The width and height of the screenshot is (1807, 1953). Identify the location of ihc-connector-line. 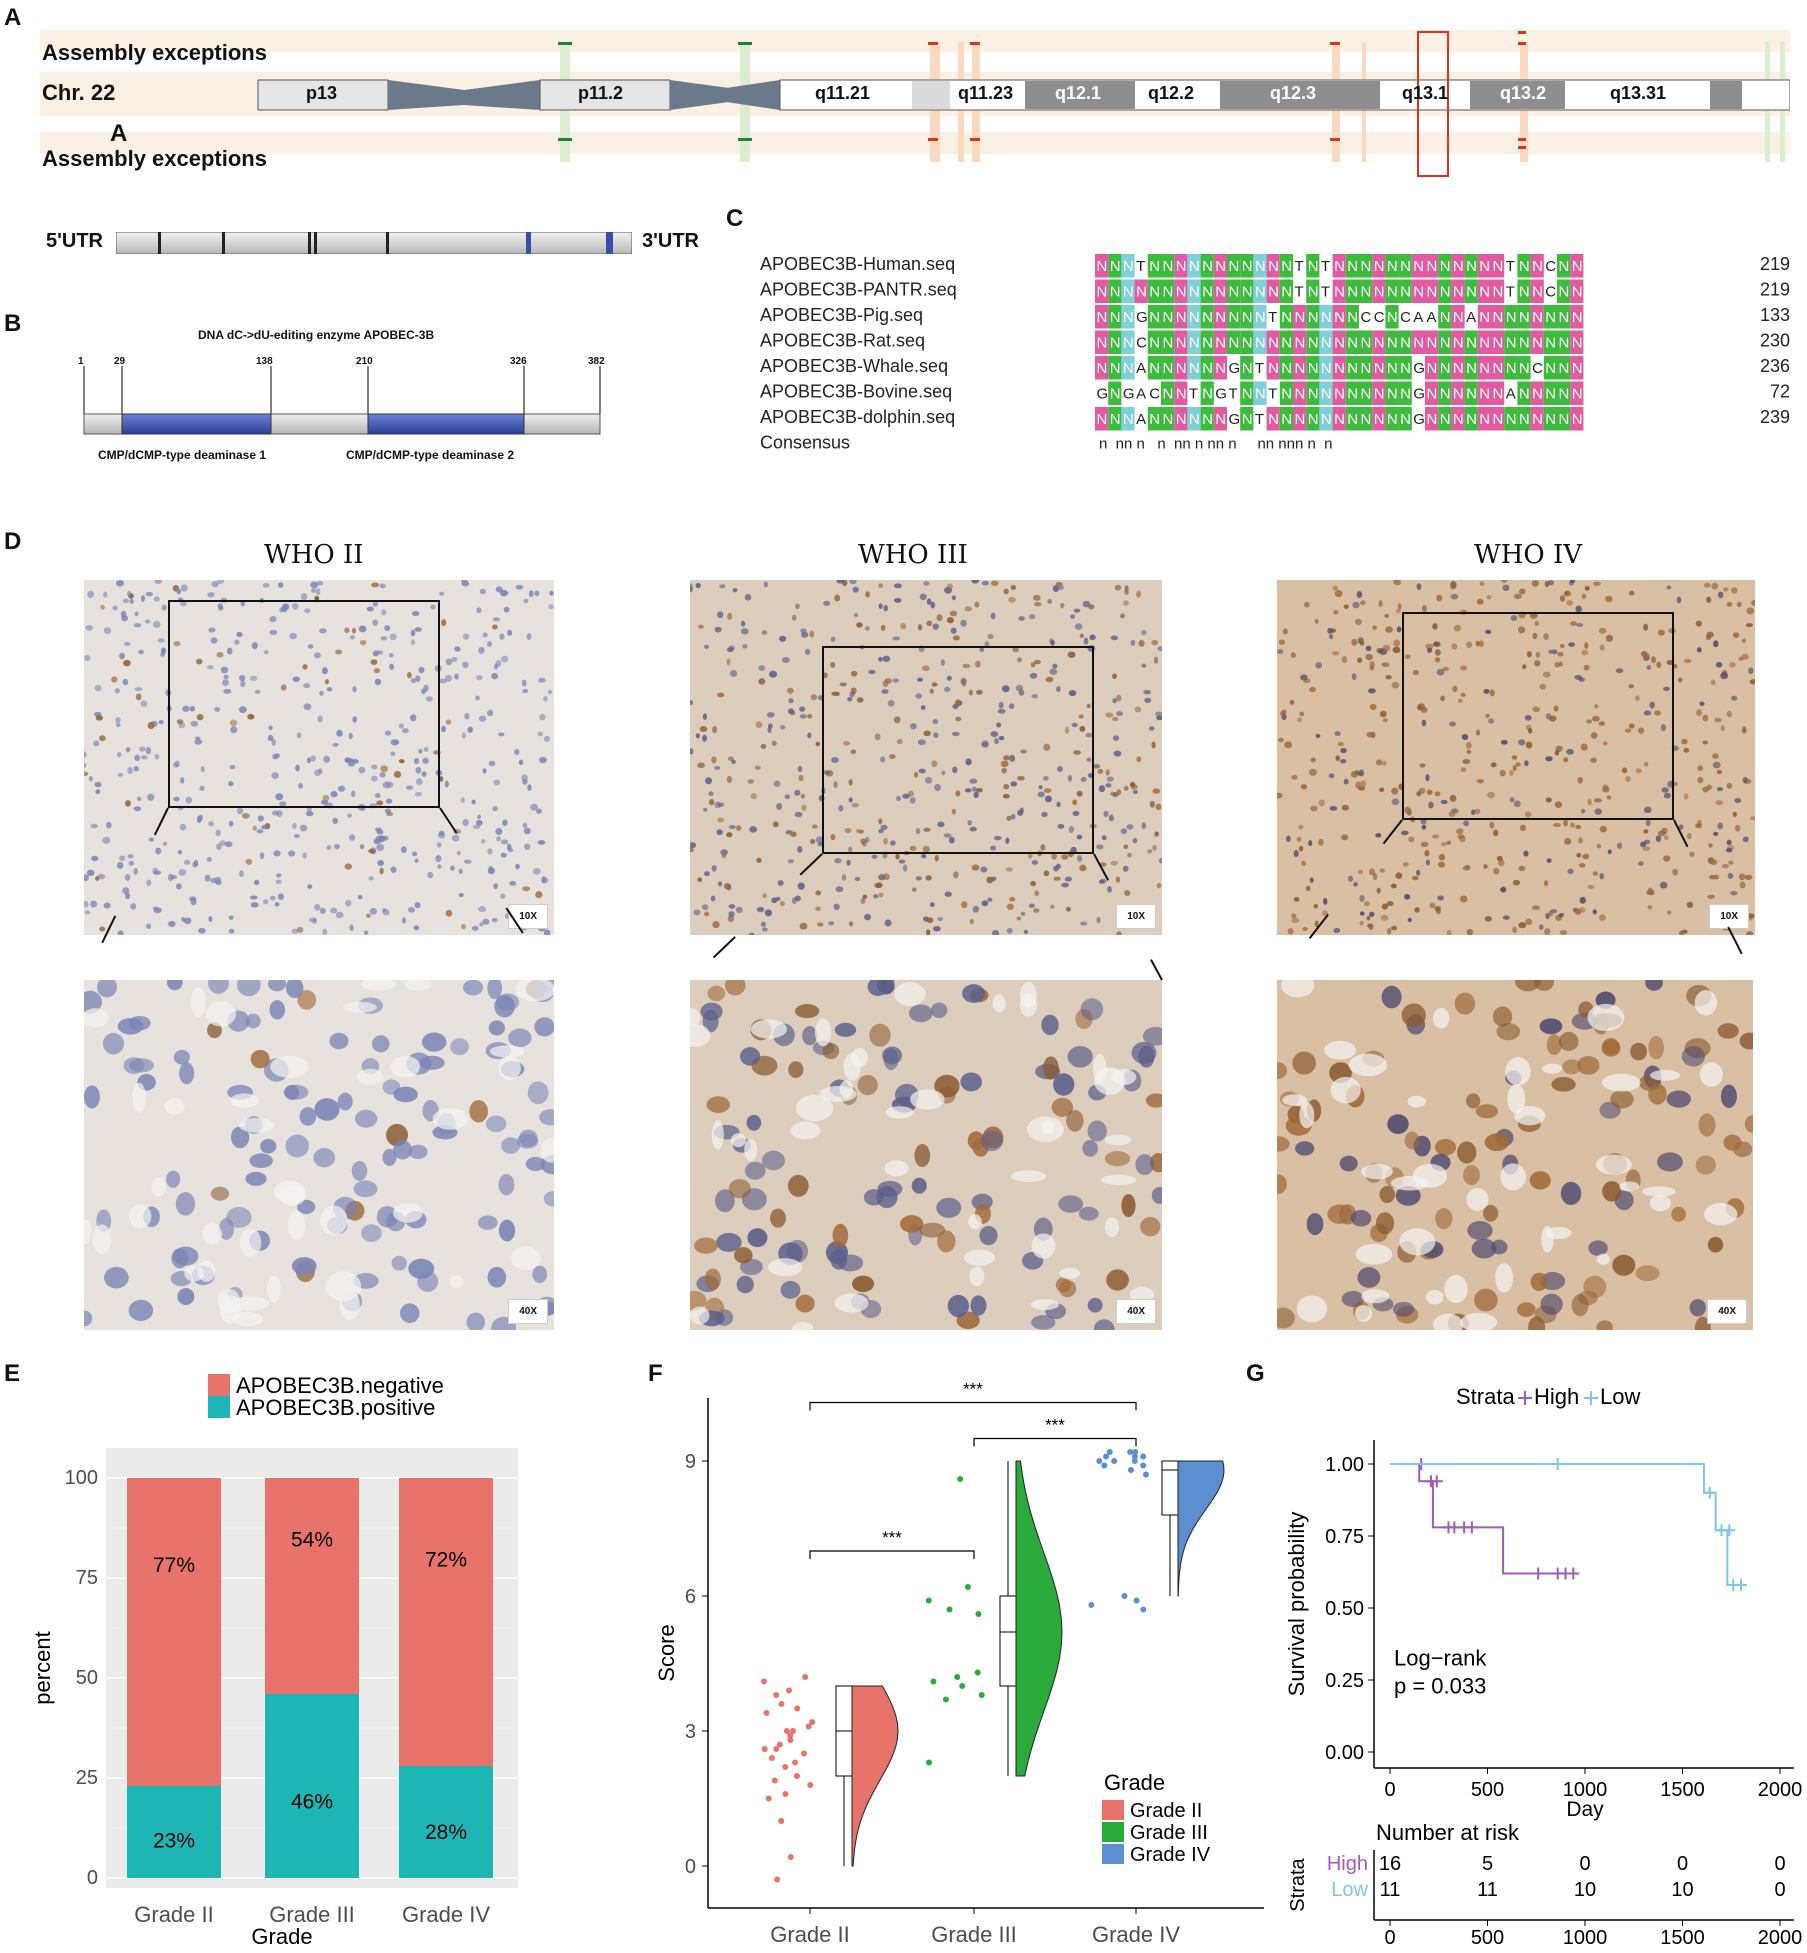
(1714, 900).